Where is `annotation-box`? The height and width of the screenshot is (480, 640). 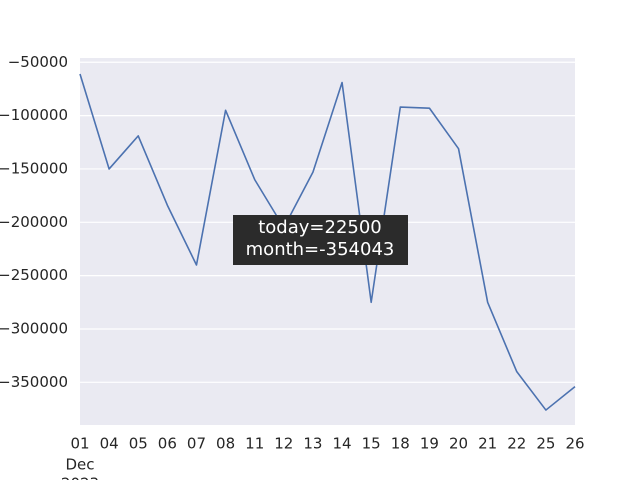
annotation-box is located at coordinates (320, 240).